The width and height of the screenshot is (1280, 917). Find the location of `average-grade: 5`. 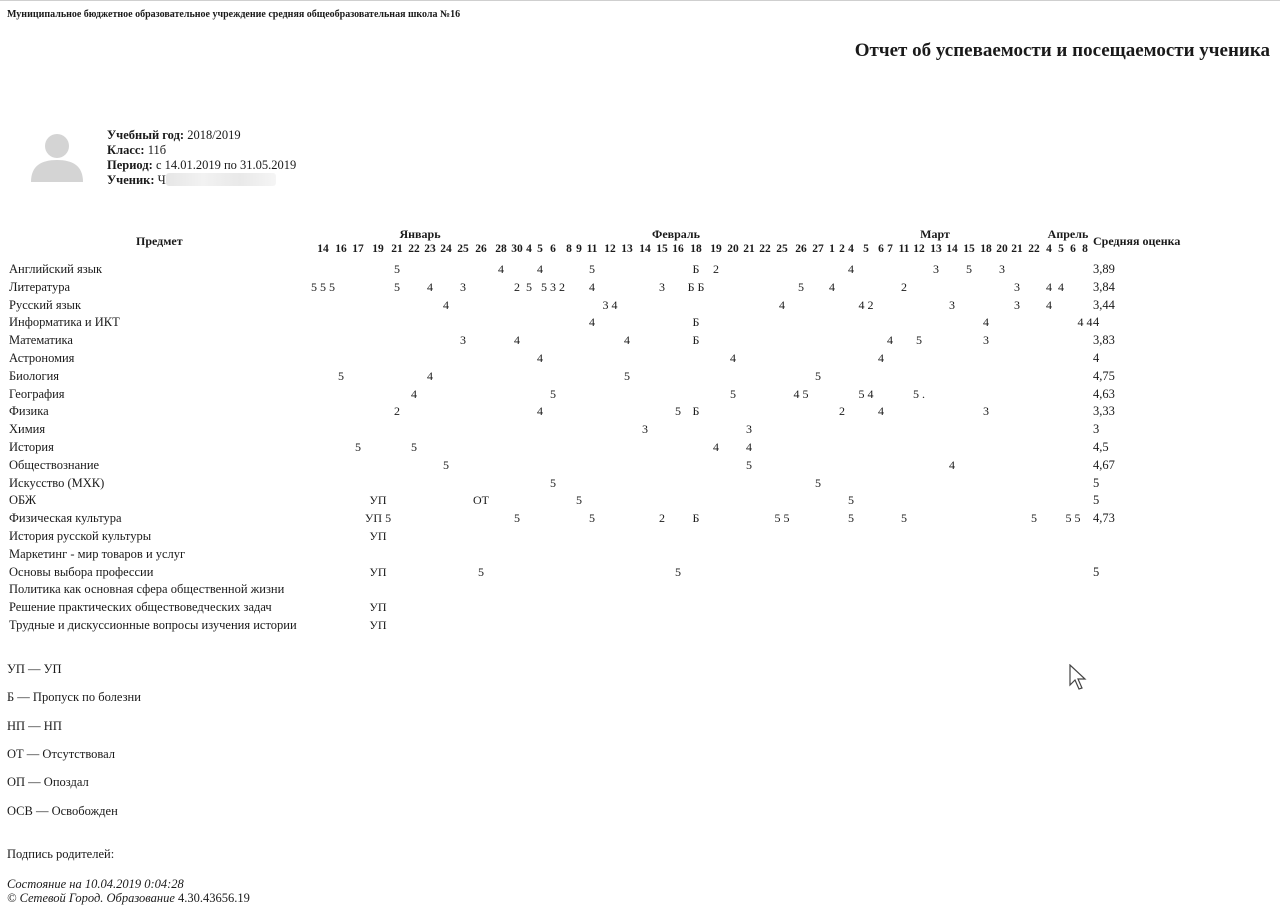

average-grade: 5 is located at coordinates (1096, 571).